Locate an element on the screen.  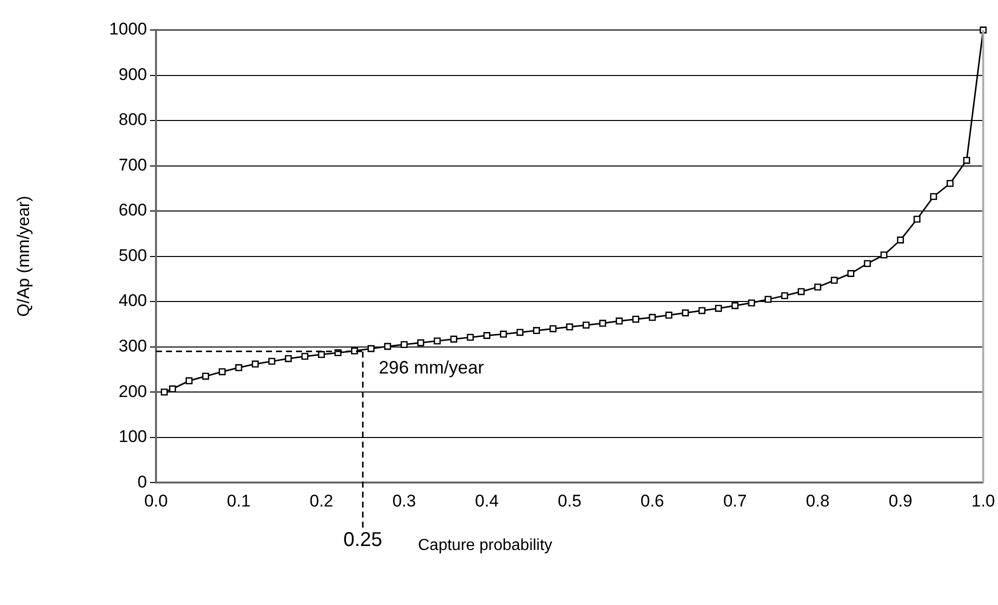
y-tick-label: 600 is located at coordinates (132, 210).